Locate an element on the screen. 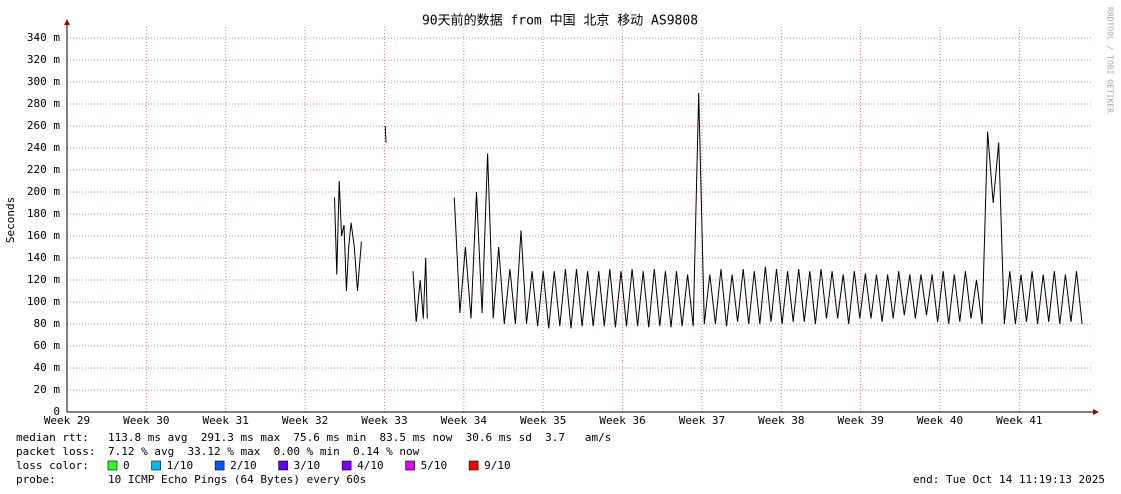 This screenshot has height=494, width=1121. x-tick-label: Week 36 is located at coordinates (622, 420).